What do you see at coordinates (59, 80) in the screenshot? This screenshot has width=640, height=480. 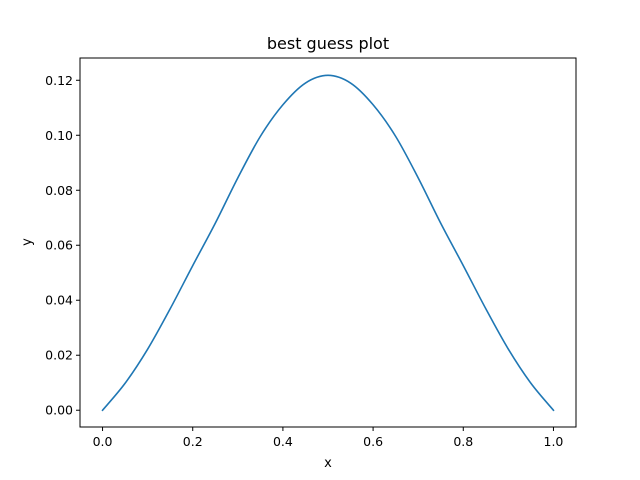 I see `y-tick-label: 0.12` at bounding box center [59, 80].